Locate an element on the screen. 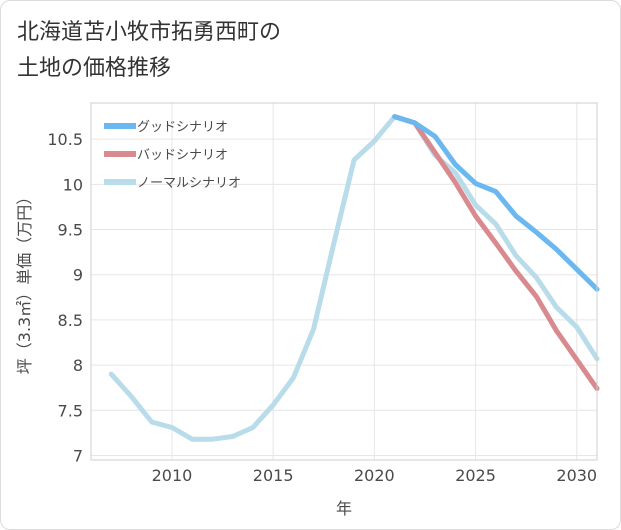 The height and width of the screenshot is (530, 621). legend-label: ノーマルシナリオ is located at coordinates (189, 183).